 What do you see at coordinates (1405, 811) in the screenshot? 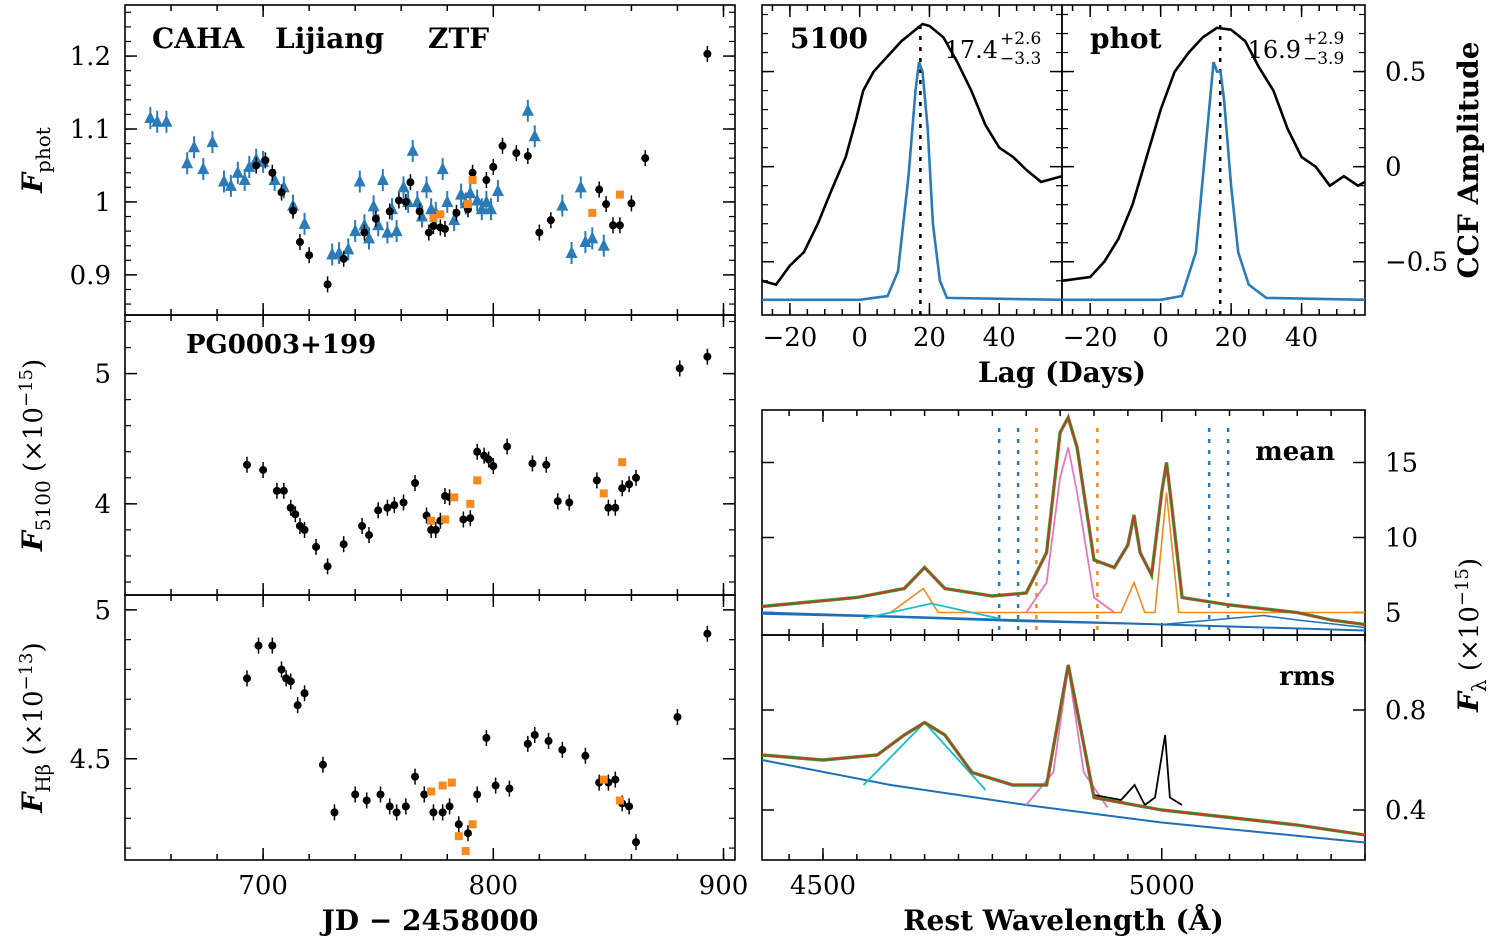
I see `spec-ytick-label: 0.4` at bounding box center [1405, 811].